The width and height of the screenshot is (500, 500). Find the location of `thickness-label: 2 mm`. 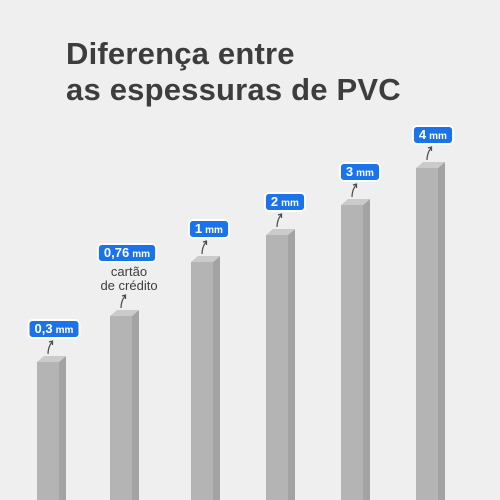

thickness-label: 2 mm is located at coordinates (285, 202).